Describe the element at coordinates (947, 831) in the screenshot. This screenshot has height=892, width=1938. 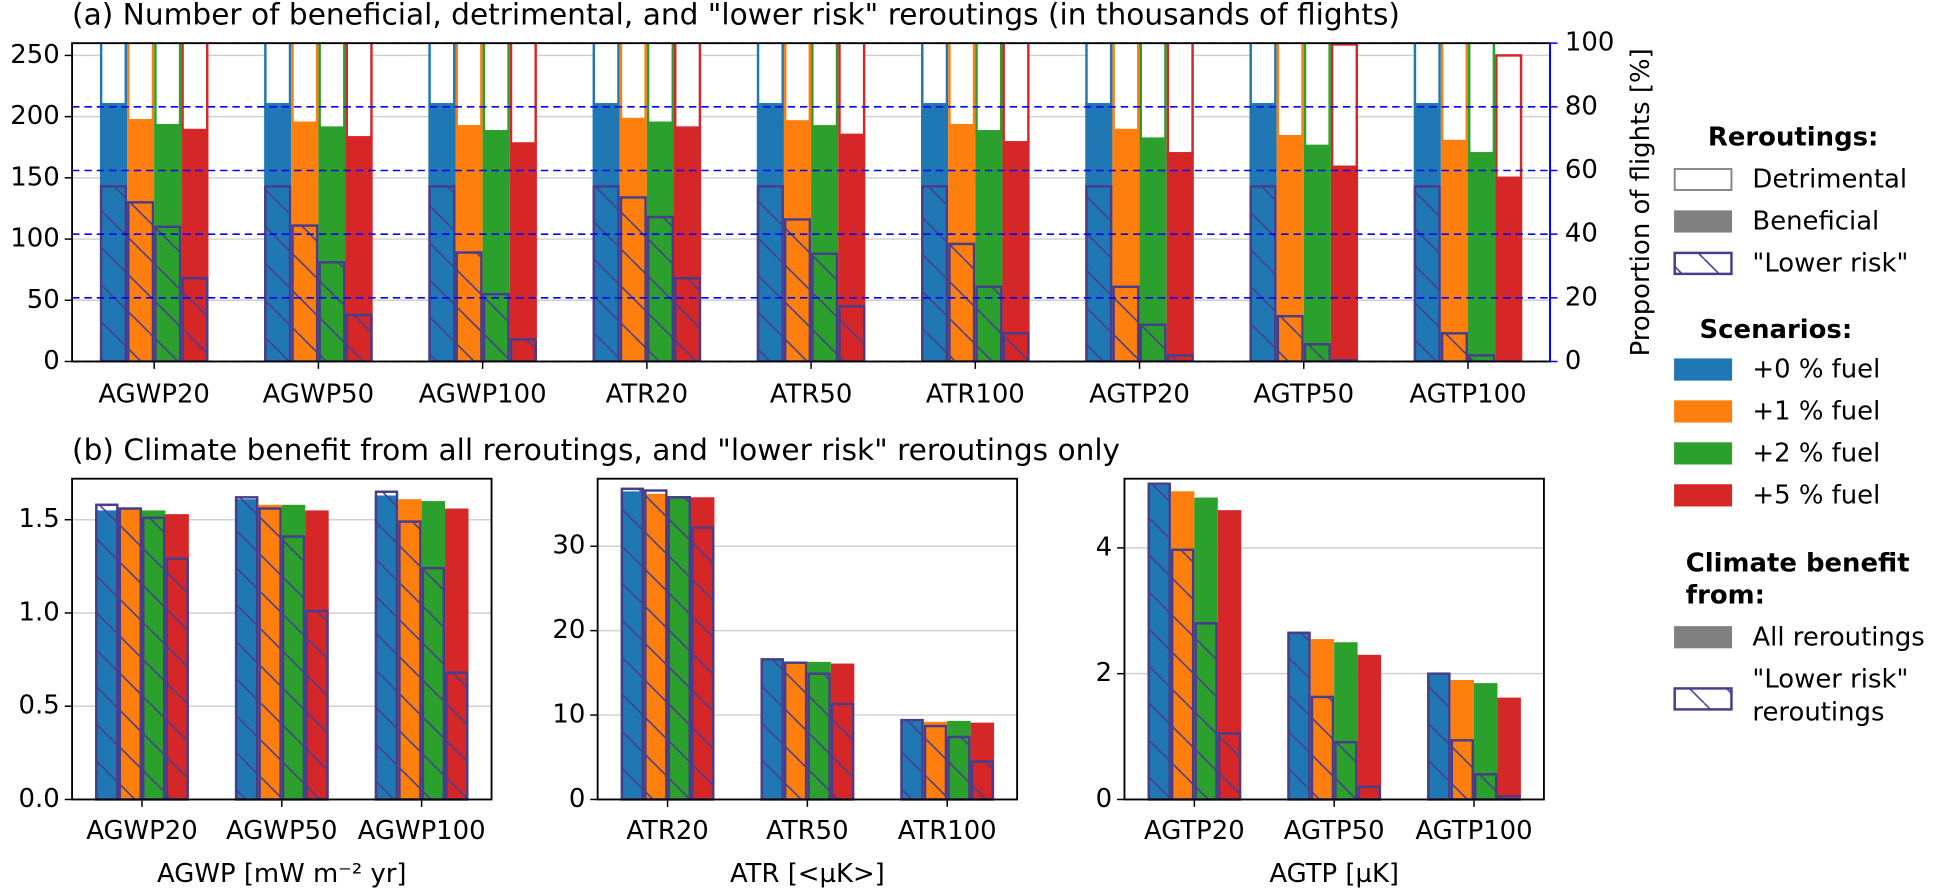
I see `x-tick-label: ATR100` at that location.